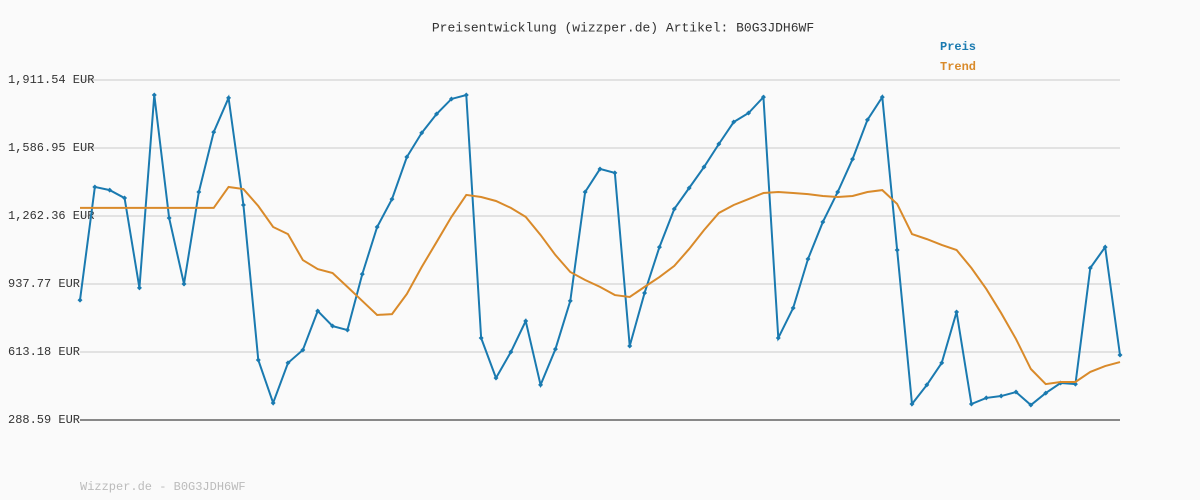 Image resolution: width=1200 pixels, height=500 pixels. What do you see at coordinates (51, 80) in the screenshot?
I see `y-tick-label: 1,911.54 EUR` at bounding box center [51, 80].